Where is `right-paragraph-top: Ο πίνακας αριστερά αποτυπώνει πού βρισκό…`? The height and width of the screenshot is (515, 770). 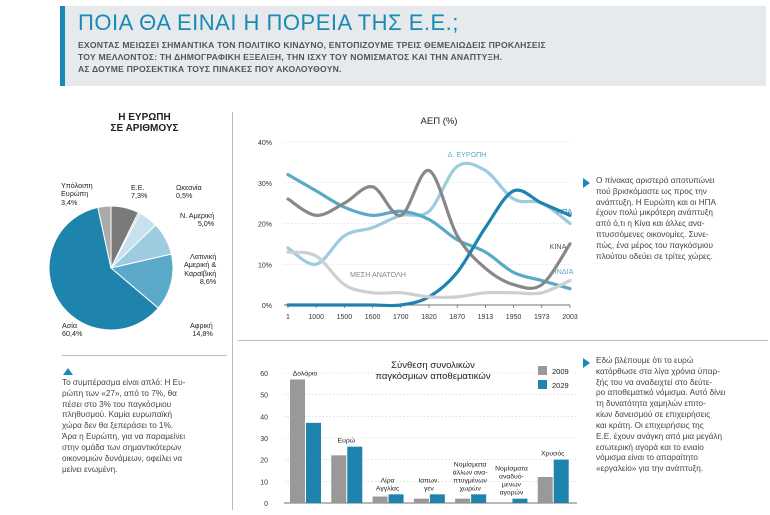 right-paragraph-top: Ο πίνακας αριστερά αποτυπώνει πού βρισκό… is located at coordinates (656, 218).